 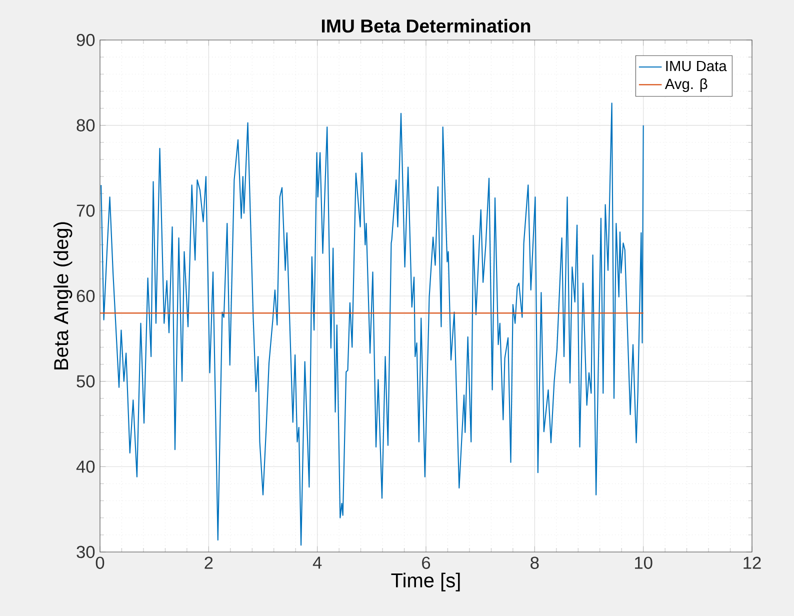 I want to click on legend-label: Avg. β, so click(x=686, y=85).